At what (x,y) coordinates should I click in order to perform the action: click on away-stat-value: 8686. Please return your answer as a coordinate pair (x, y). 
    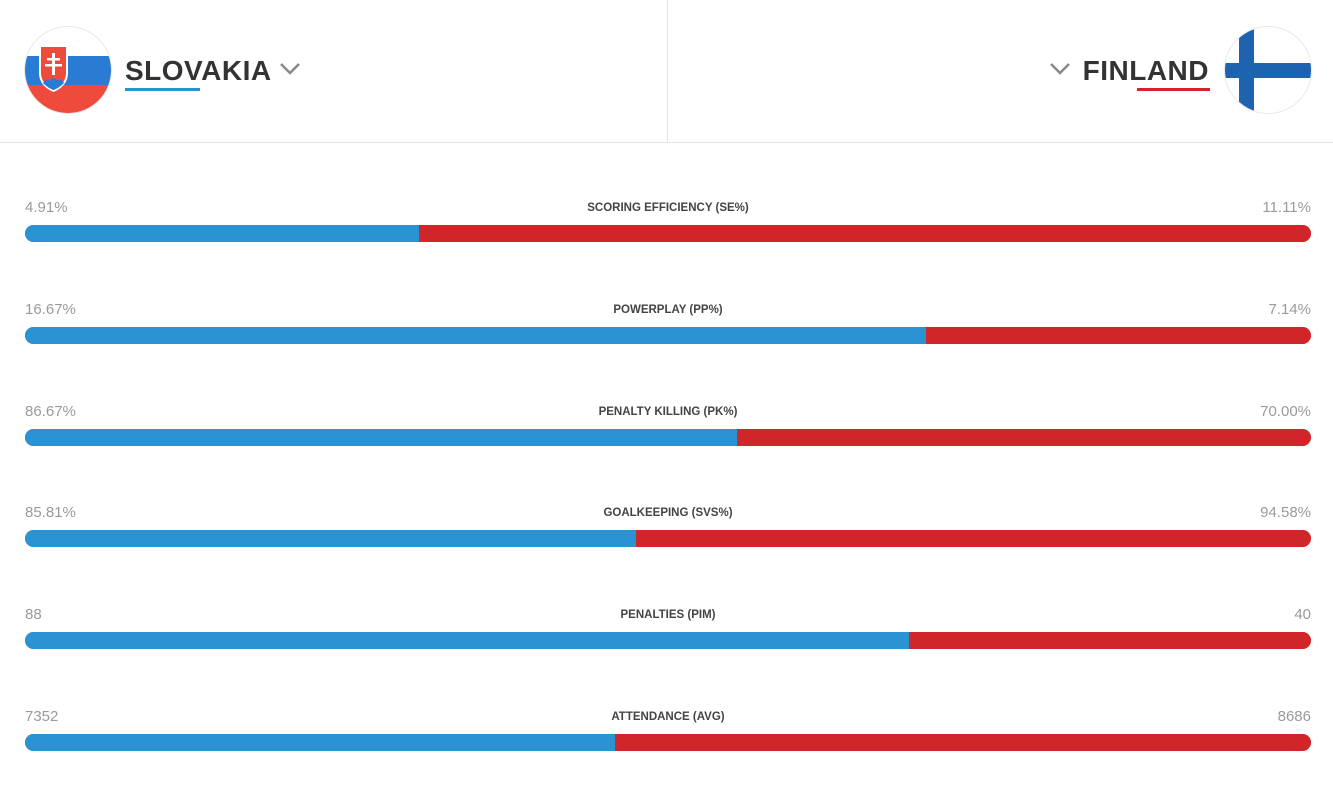
    Looking at the image, I should click on (1294, 716).